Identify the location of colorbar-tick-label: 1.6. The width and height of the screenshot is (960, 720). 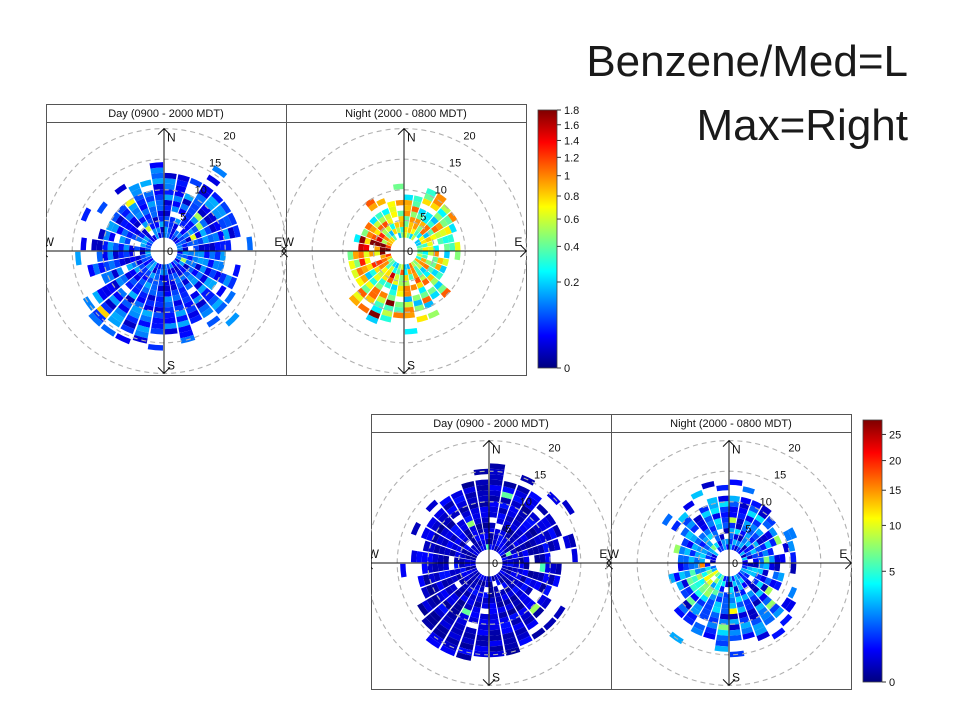
(571, 126).